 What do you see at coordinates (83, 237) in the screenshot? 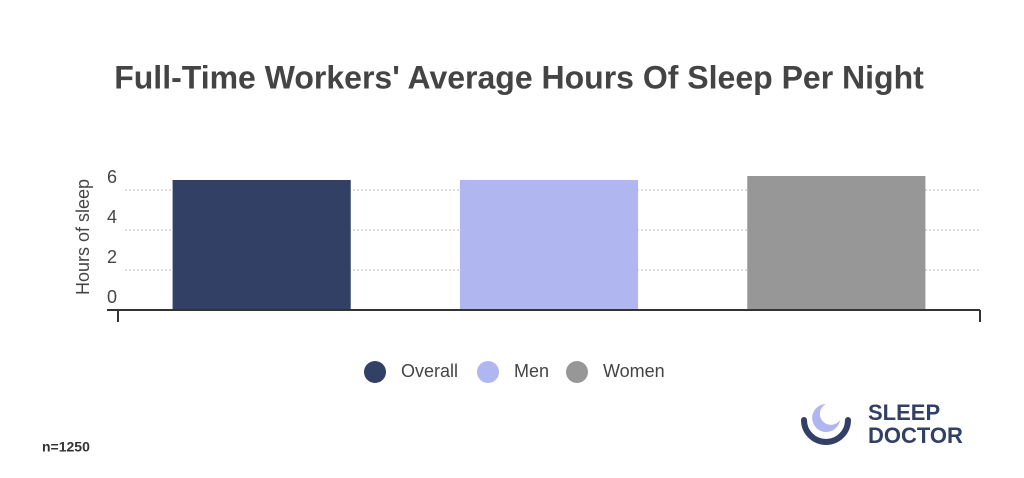
I see `y-axis-label: Hours of sleep` at bounding box center [83, 237].